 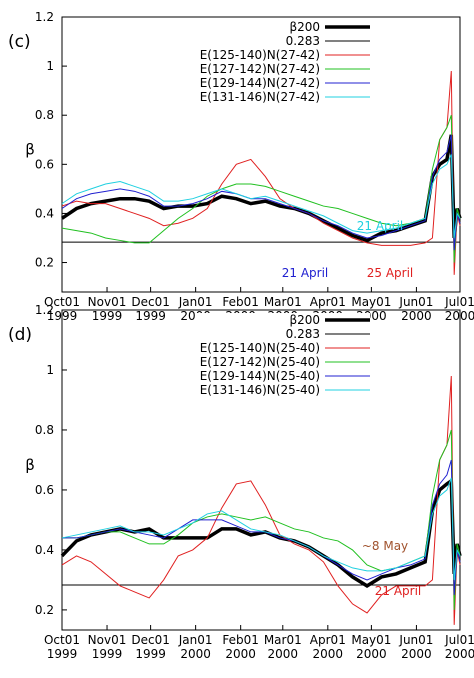 What do you see at coordinates (385, 546) in the screenshot?
I see `annotation: ~8 May` at bounding box center [385, 546].